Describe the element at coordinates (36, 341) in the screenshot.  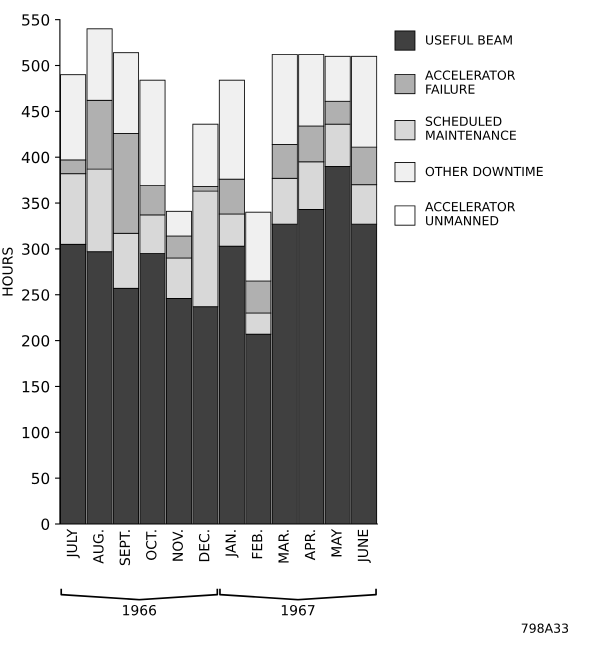
I see `y-tick-label: 200` at that location.